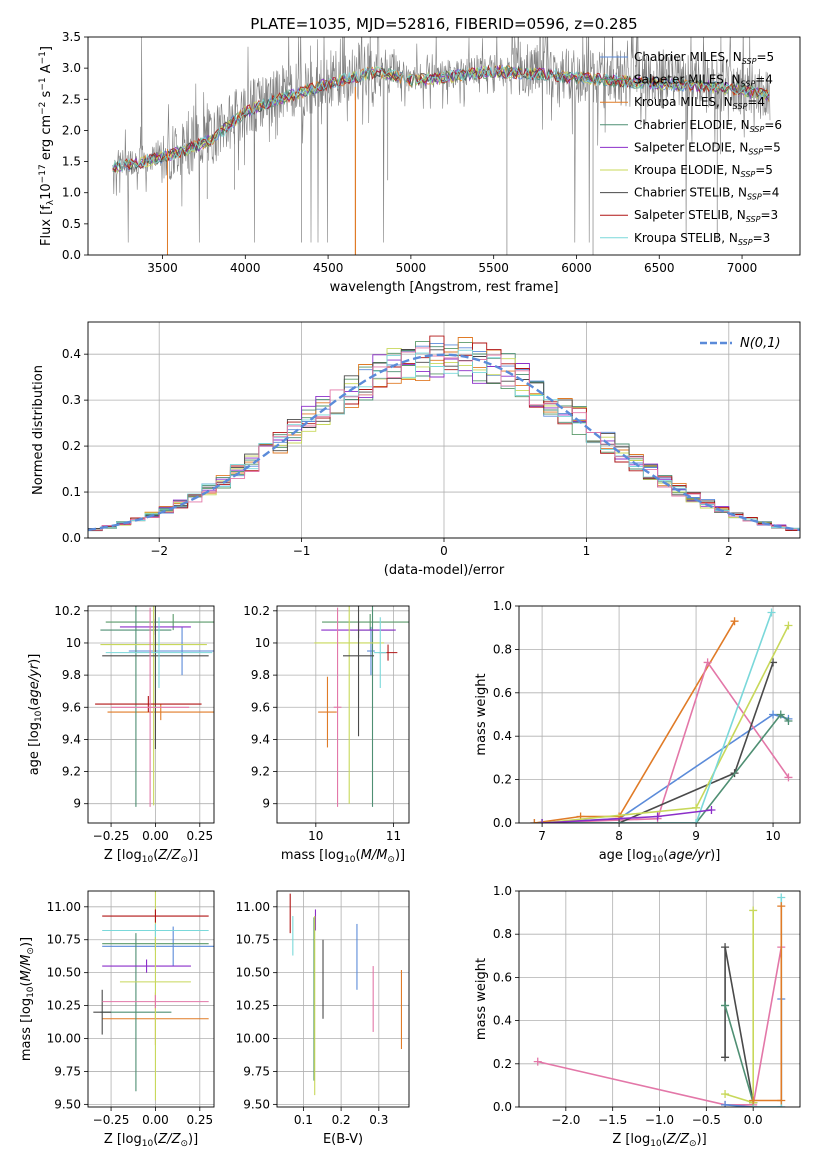 The height and width of the screenshot is (1170, 819). What do you see at coordinates (26, 1029) in the screenshot?
I see `y-axis-label-part: mass [log` at bounding box center [26, 1029].